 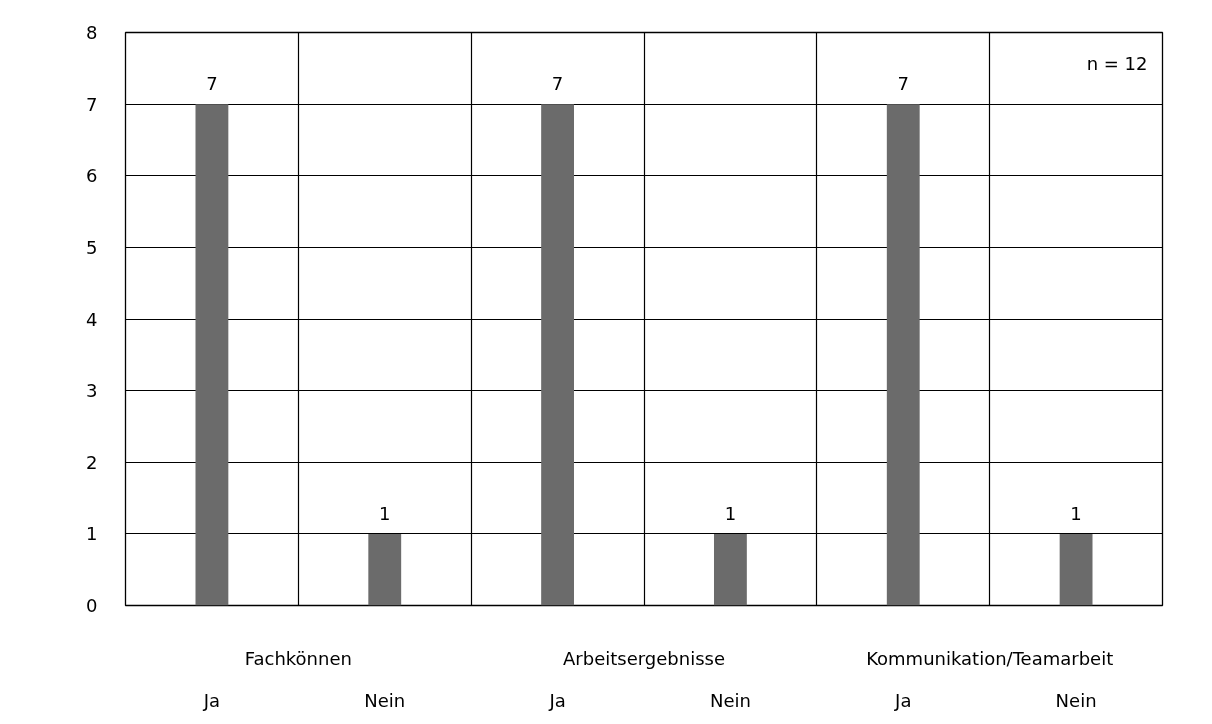 I want to click on text: Arbeitsergebnisse, so click(x=644, y=658).